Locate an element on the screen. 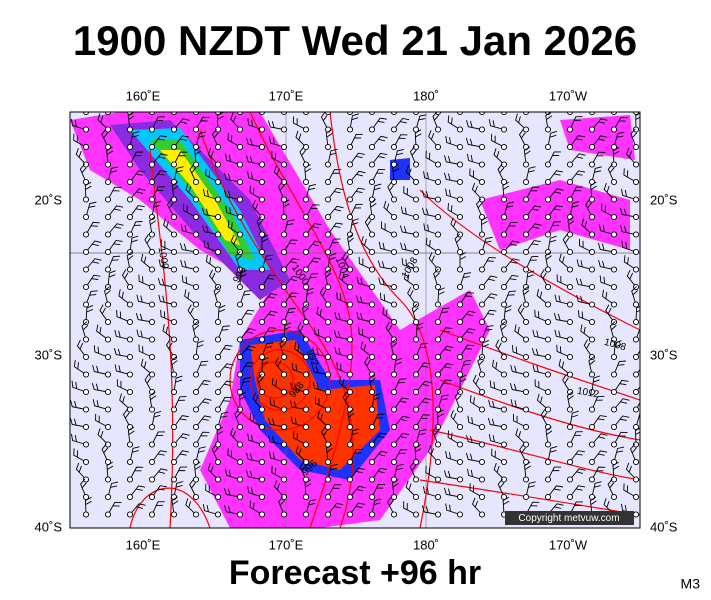 The height and width of the screenshot is (600, 711). lat-label: 40˚S is located at coordinates (49, 526).